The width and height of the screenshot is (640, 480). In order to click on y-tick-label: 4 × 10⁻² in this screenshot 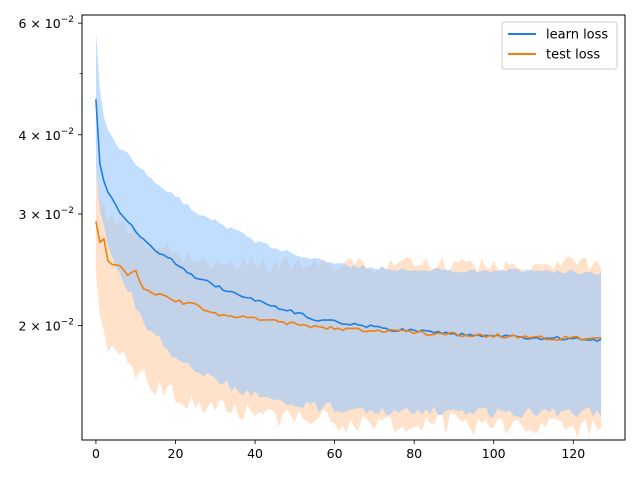, I will do `click(46, 135)`.